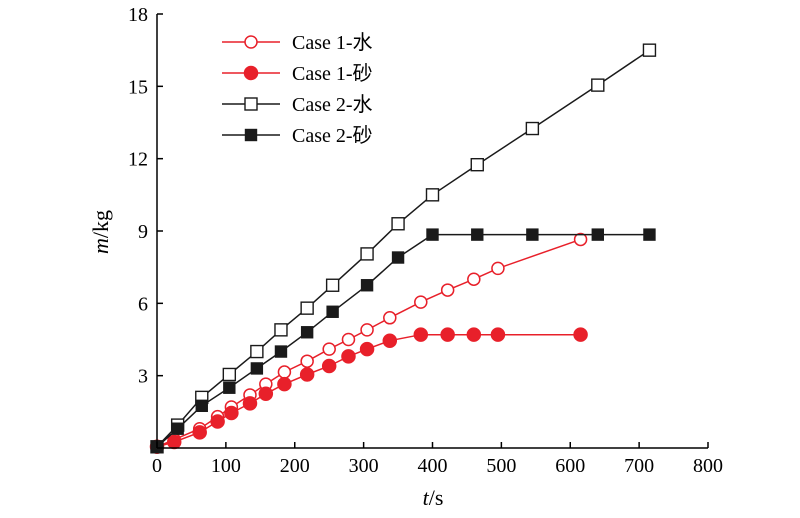 This screenshot has width=800, height=518. What do you see at coordinates (138, 160) in the screenshot?
I see `y-tick-label: 12` at bounding box center [138, 160].